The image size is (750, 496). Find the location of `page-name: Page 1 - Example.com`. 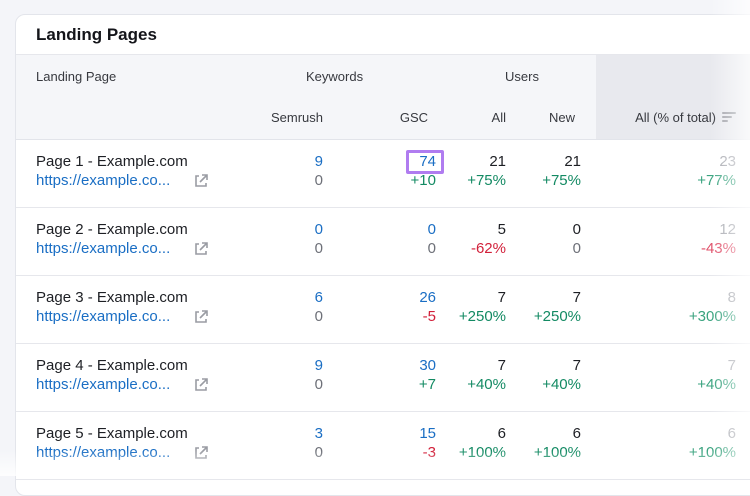

page-name: Page 1 - Example.com is located at coordinates (112, 161).